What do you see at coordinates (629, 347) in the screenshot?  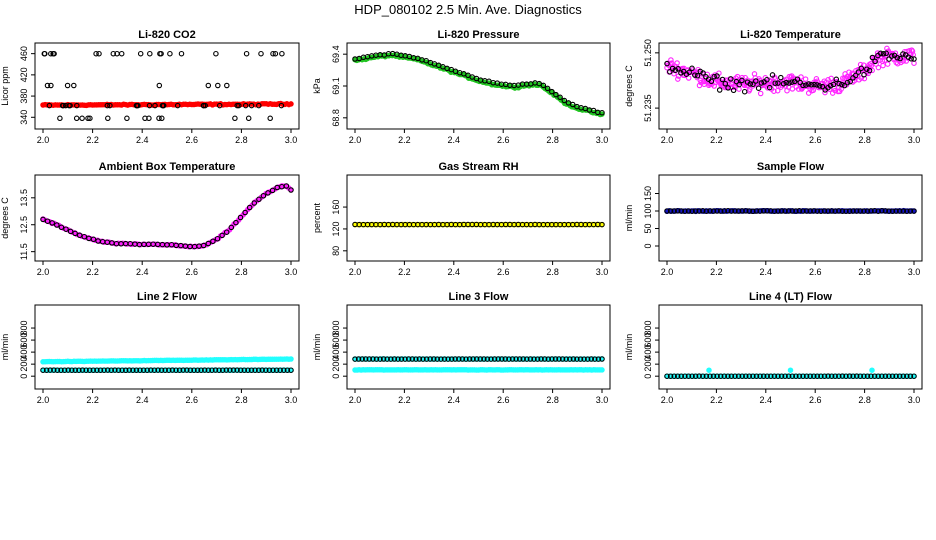 I see `y-axis-label: ml/min` at bounding box center [629, 347].